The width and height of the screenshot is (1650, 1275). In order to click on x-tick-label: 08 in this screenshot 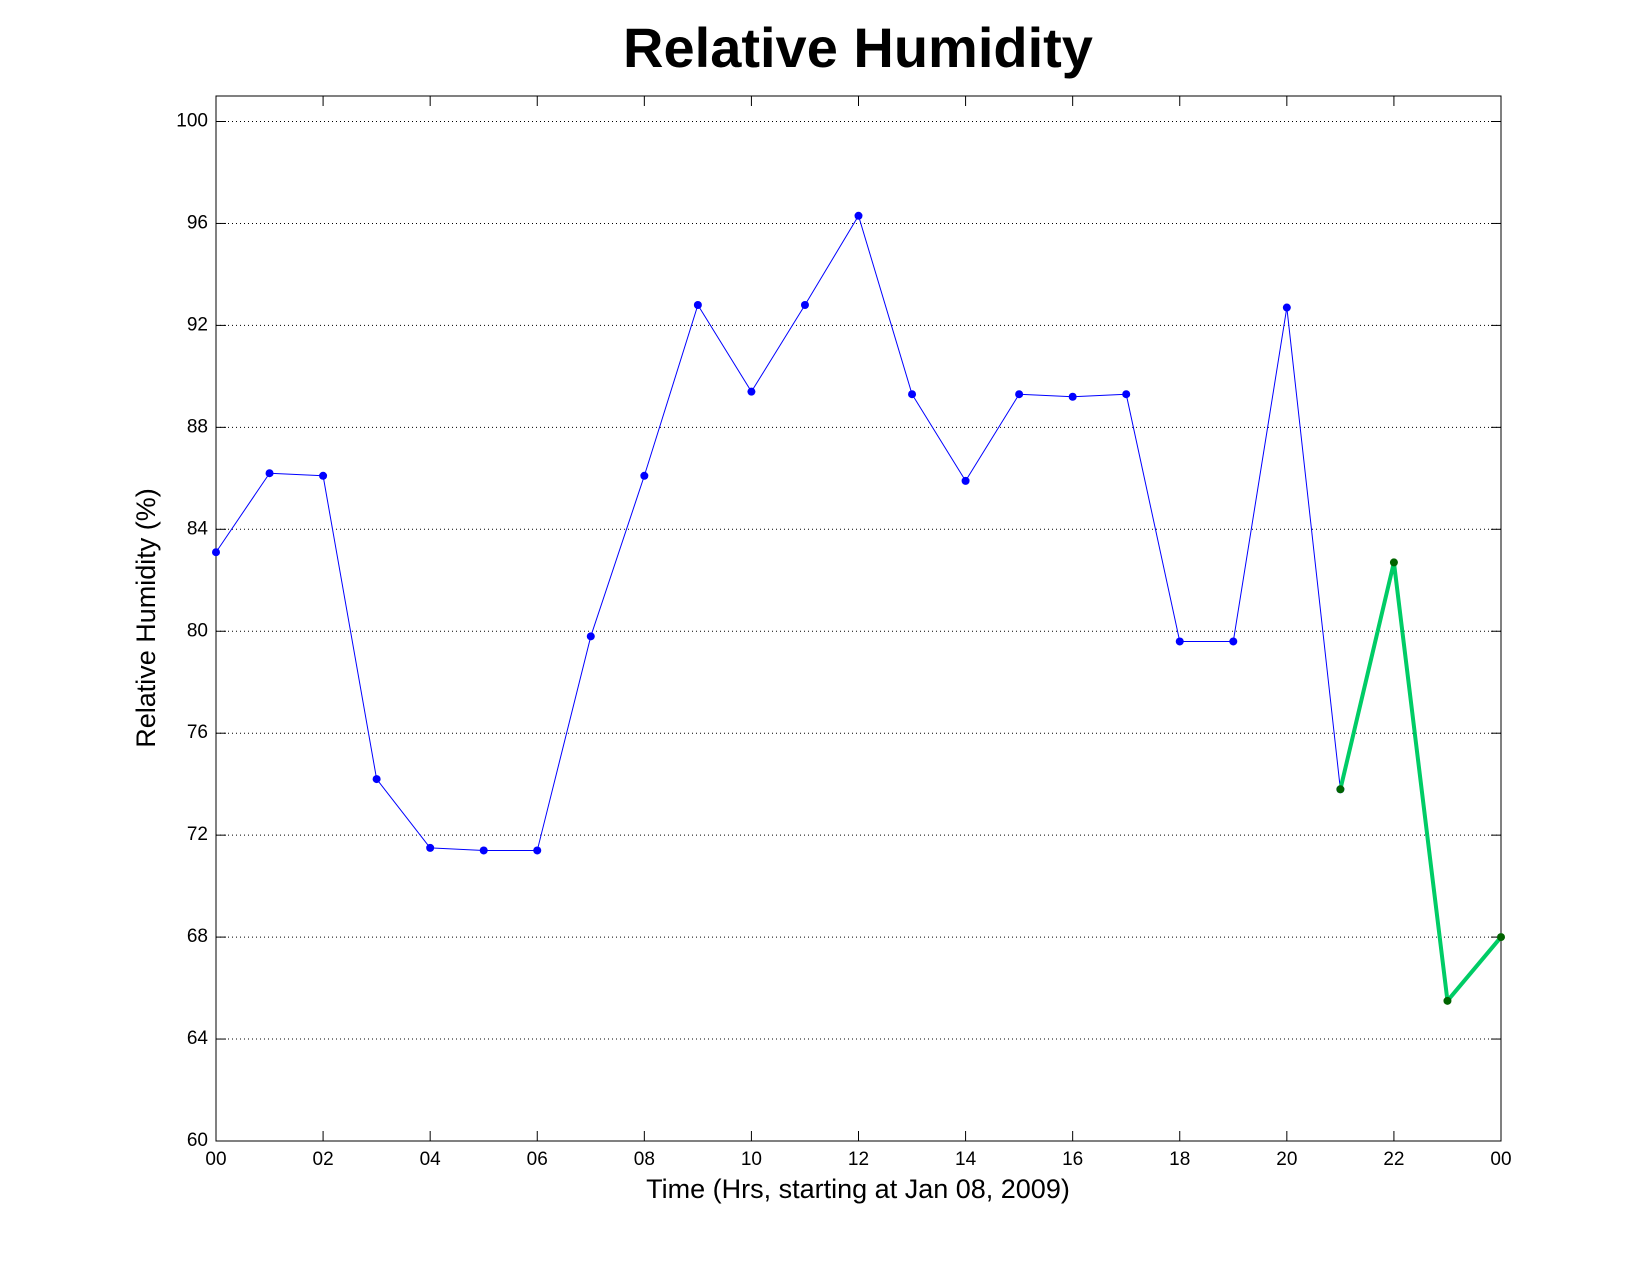, I will do `click(644, 1159)`.